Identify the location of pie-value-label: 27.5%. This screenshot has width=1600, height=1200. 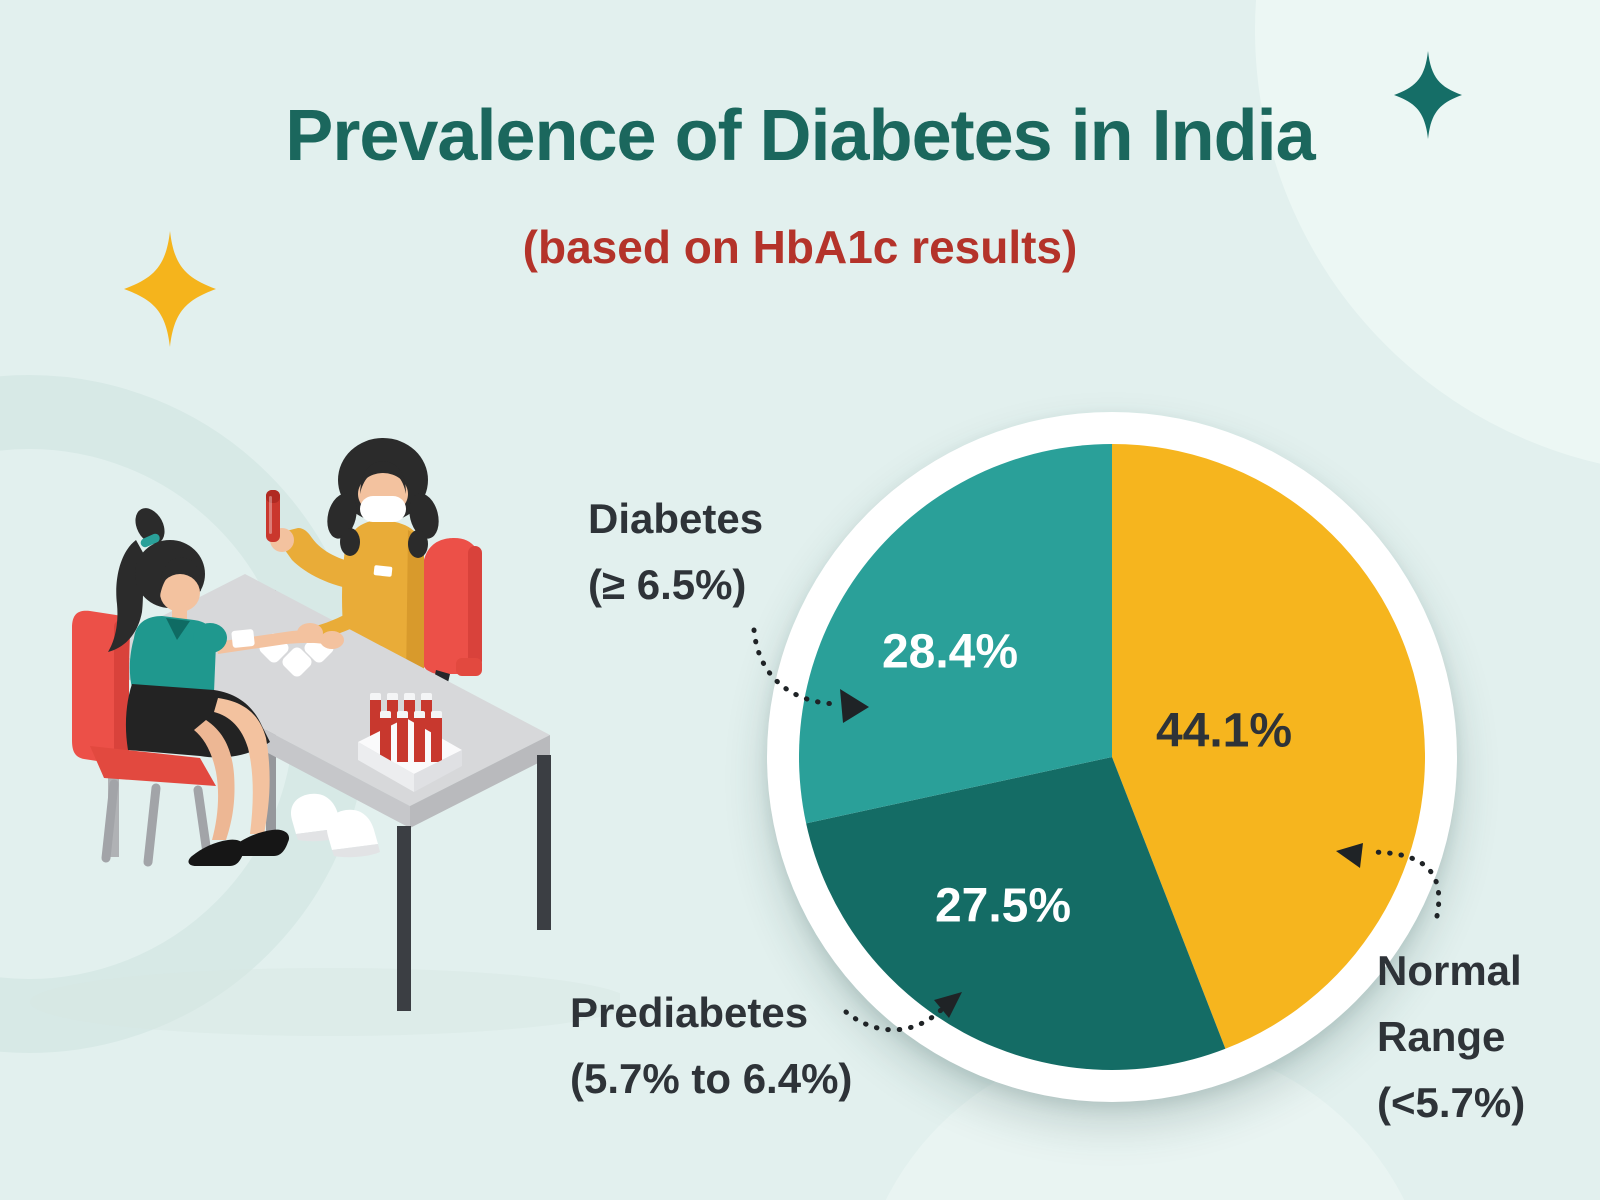
(1003, 906).